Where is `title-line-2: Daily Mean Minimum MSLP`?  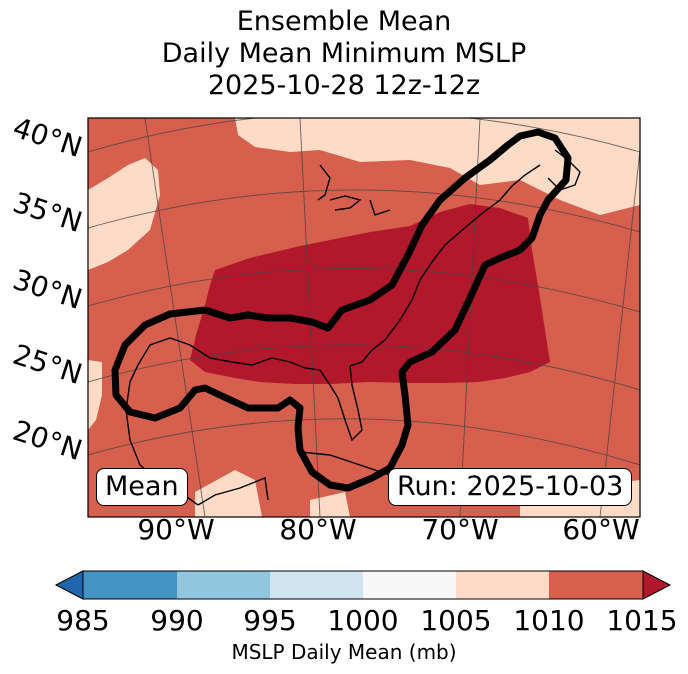 title-line-2: Daily Mean Minimum MSLP is located at coordinates (344, 53).